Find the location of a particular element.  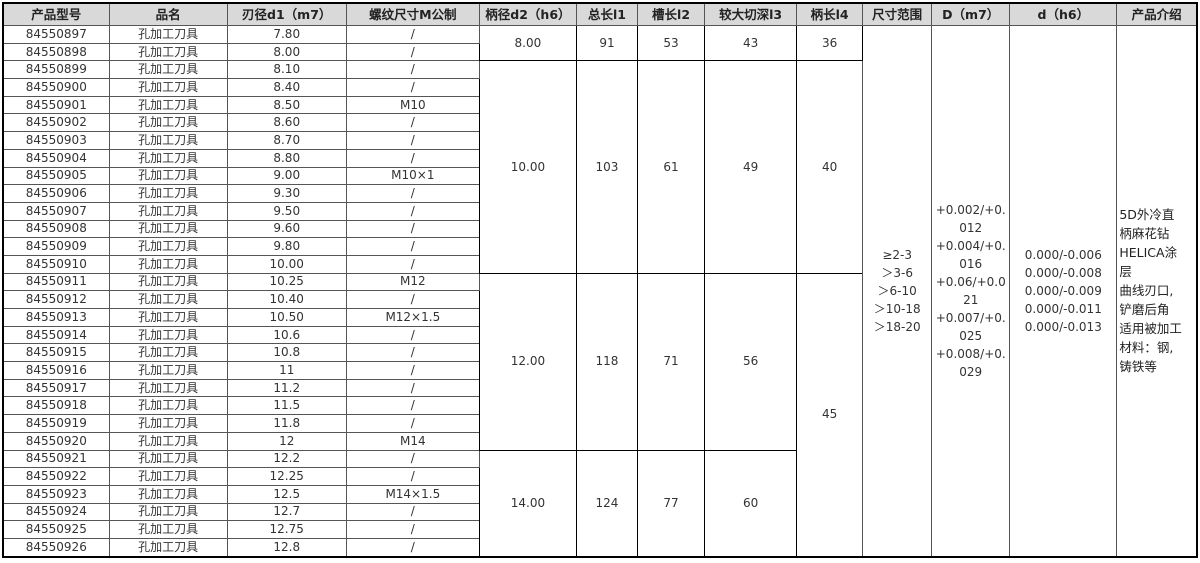

header-size-range: 尺寸范围 is located at coordinates (897, 14).